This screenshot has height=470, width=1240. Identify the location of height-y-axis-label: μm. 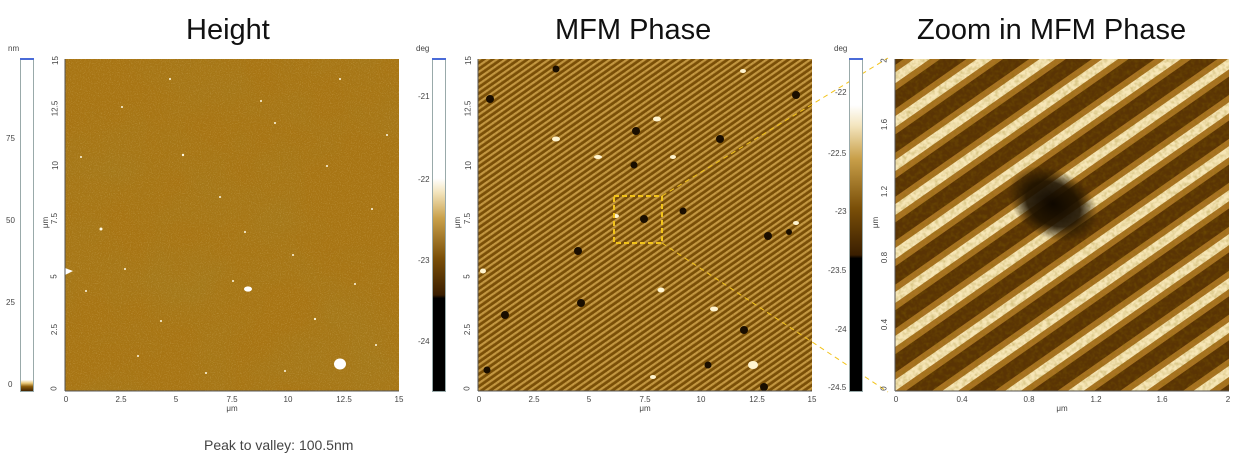
(46, 222).